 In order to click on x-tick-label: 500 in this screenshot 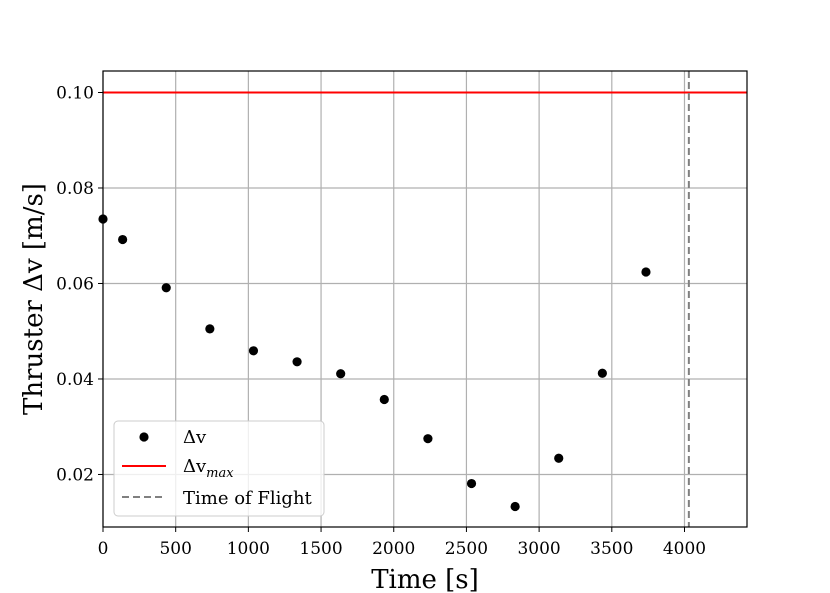, I will do `click(175, 549)`.